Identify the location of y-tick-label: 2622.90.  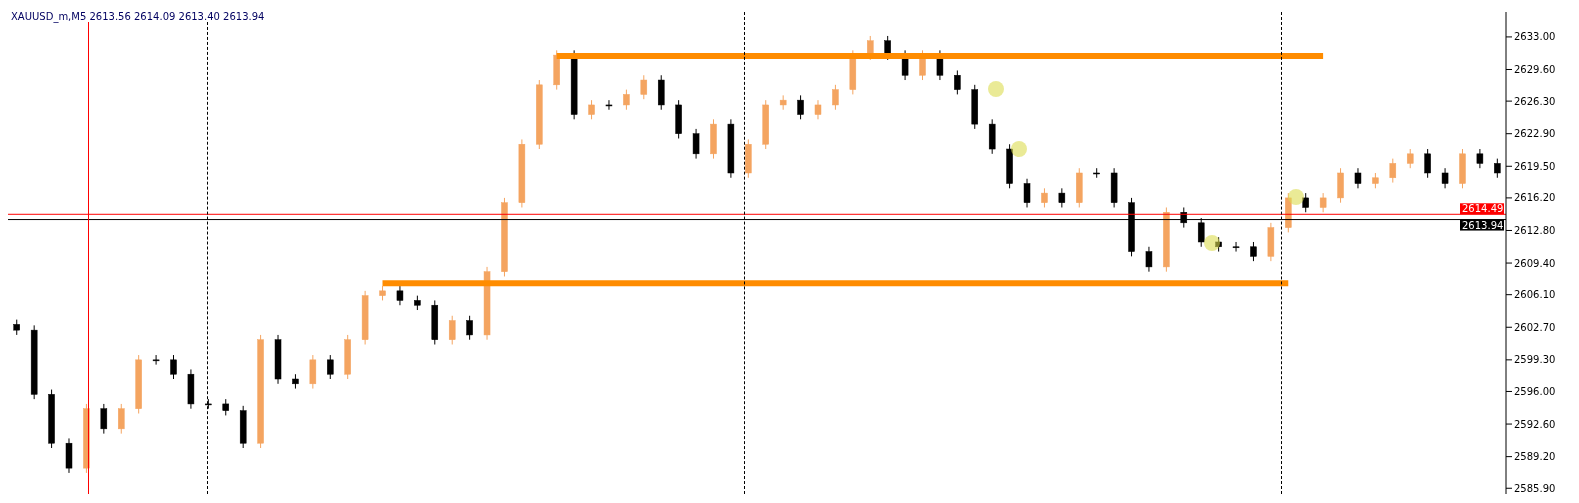
(1535, 134).